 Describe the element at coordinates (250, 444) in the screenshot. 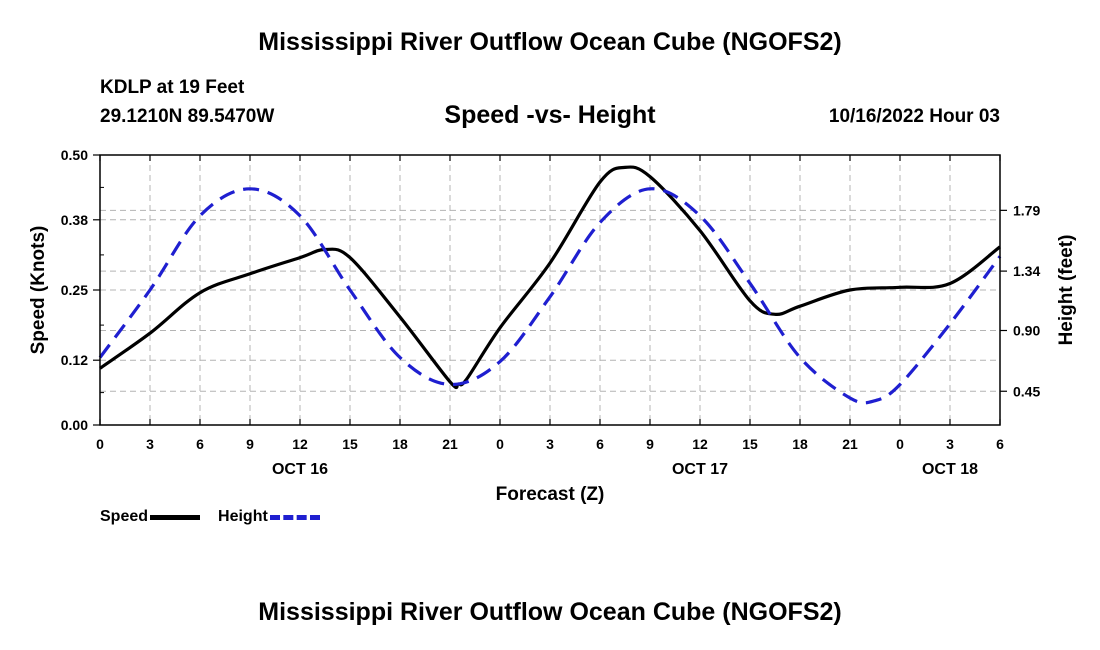

I see `x-tick-label-3: 9` at that location.